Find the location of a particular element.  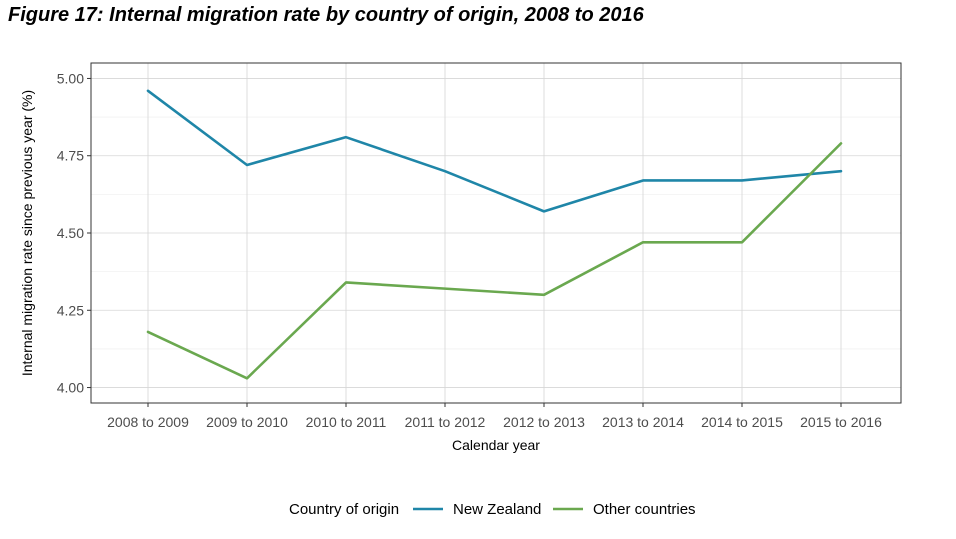

x-axis-title: Calendar year is located at coordinates (496, 445).